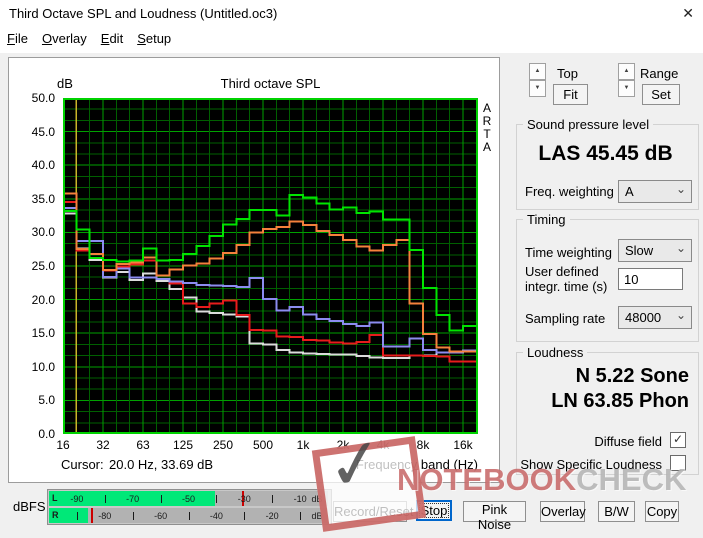 The image size is (703, 538). I want to click on meter-channel-label: R, so click(55, 515).